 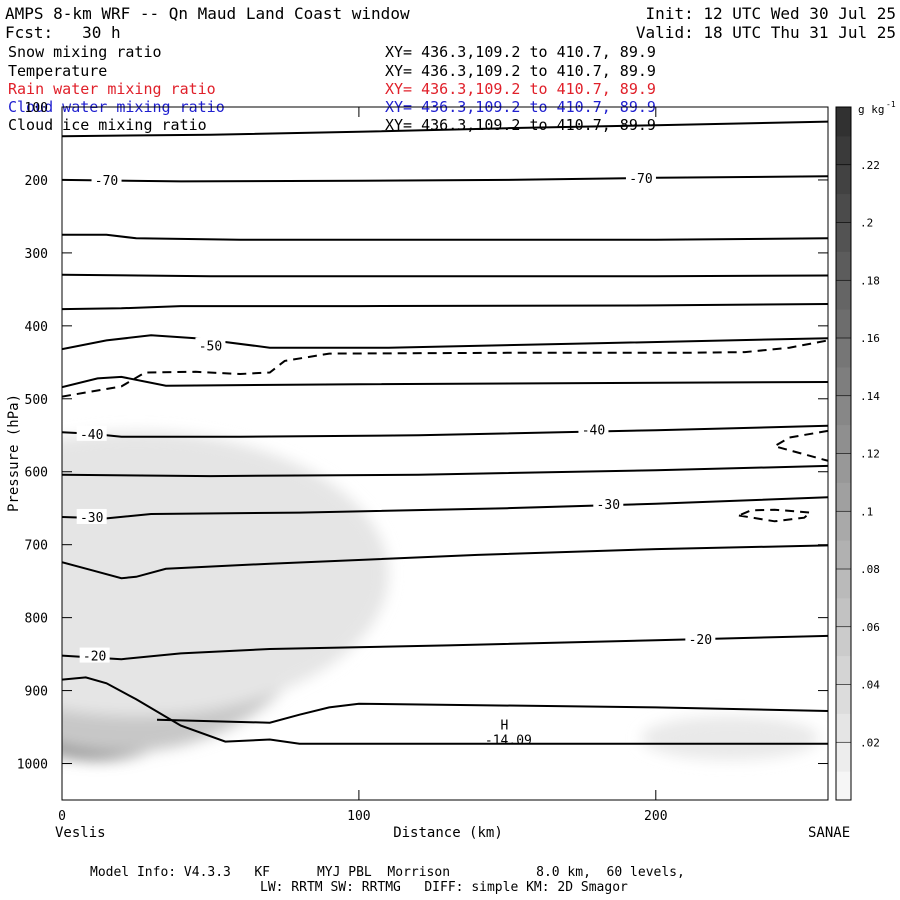 What do you see at coordinates (112, 89) in the screenshot?
I see `field-label: Rain water mixing ratio` at bounding box center [112, 89].